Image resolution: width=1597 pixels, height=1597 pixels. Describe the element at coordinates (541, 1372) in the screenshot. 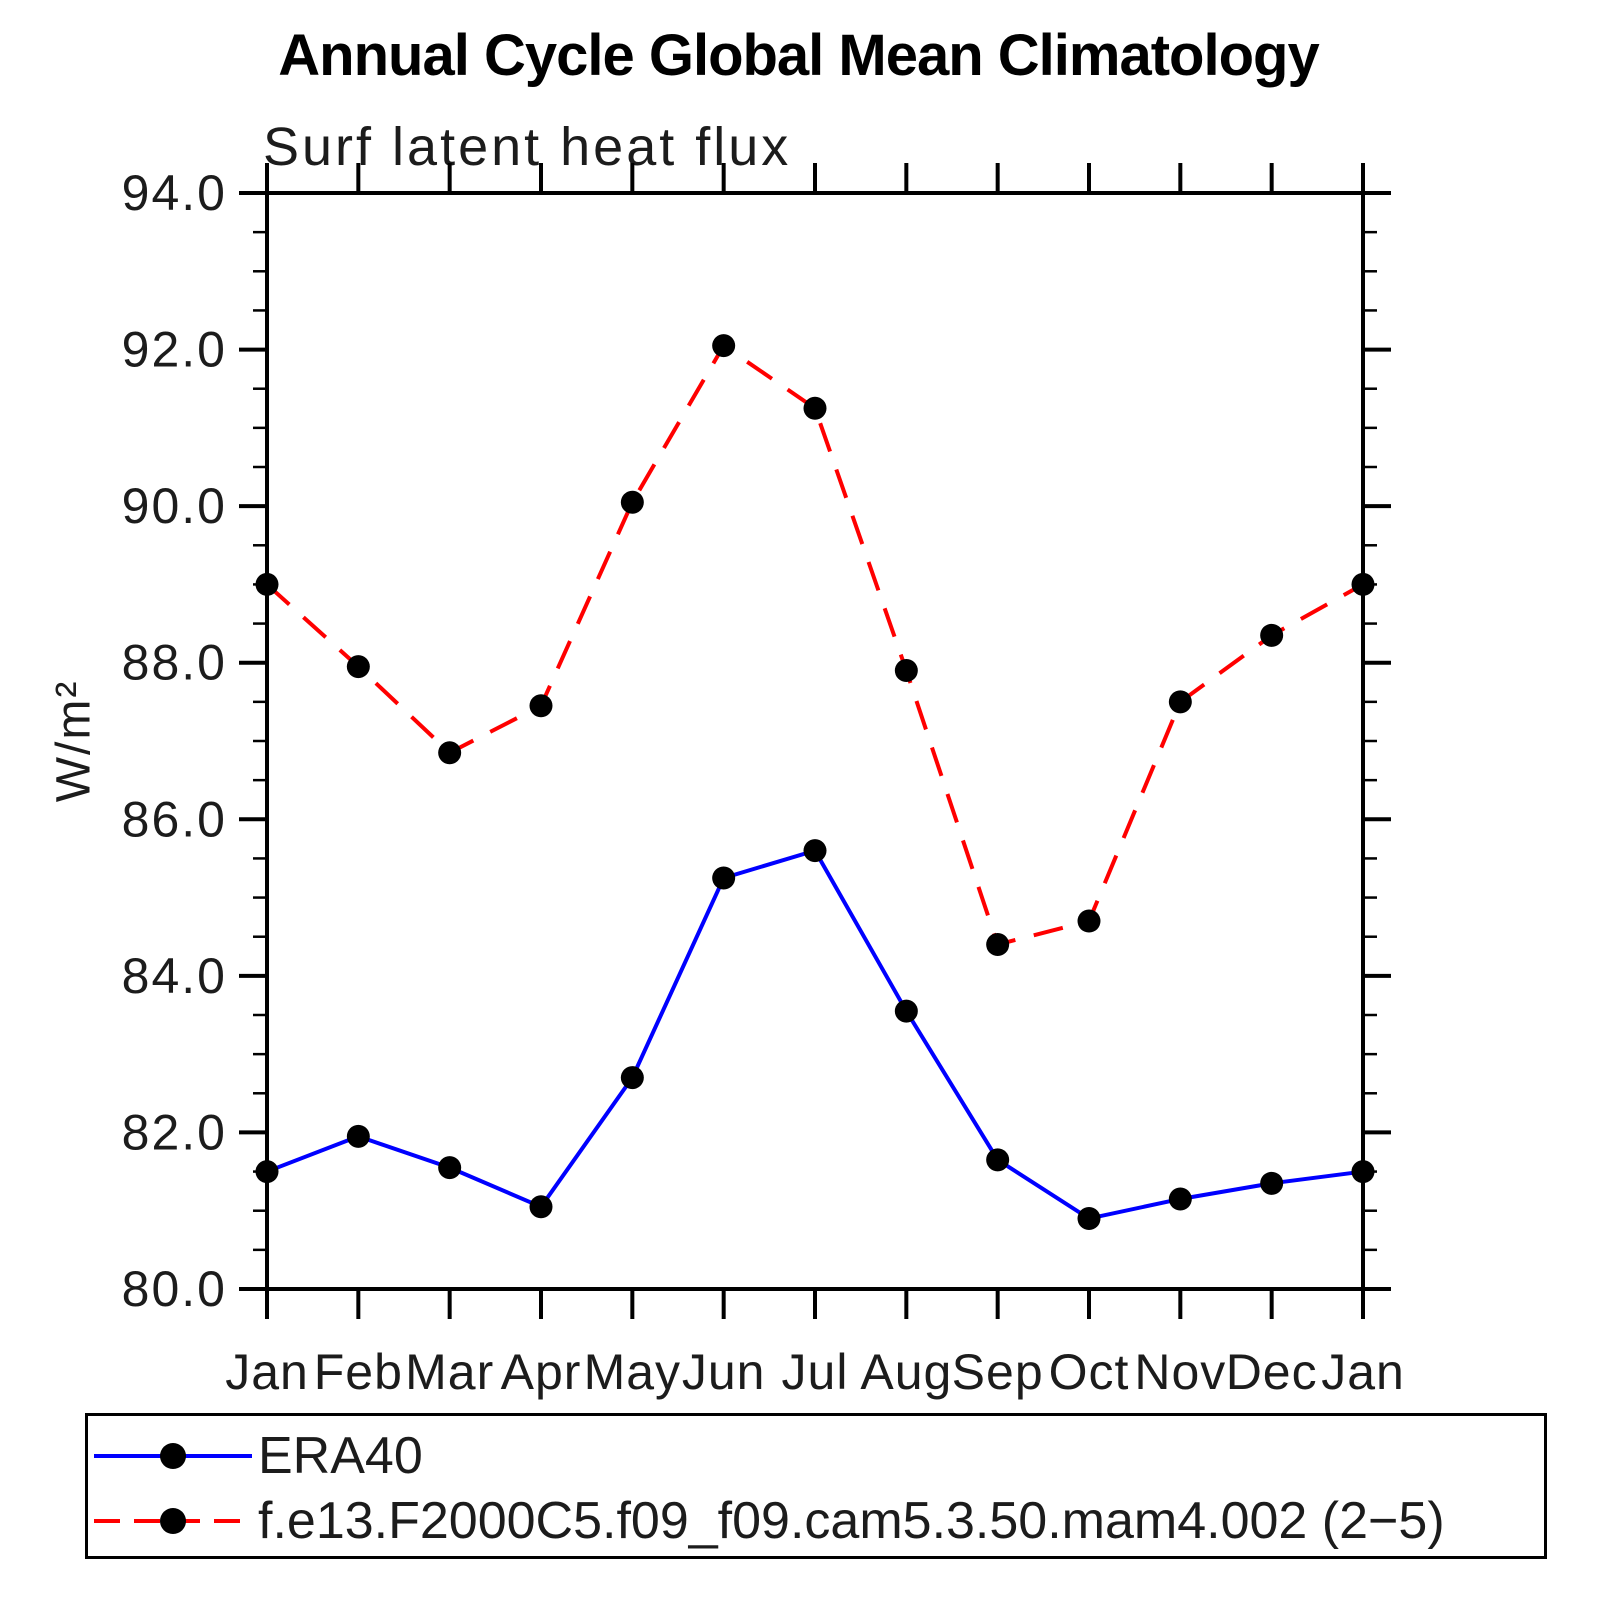

I see `x-tick-label: Apr` at that location.